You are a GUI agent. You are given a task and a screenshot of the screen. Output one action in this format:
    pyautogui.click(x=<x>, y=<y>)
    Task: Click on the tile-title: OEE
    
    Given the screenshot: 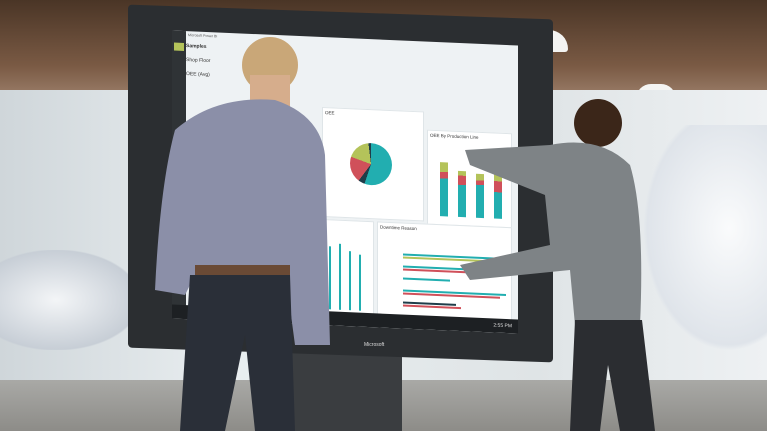 What is the action you would take?
    pyautogui.click(x=330, y=113)
    